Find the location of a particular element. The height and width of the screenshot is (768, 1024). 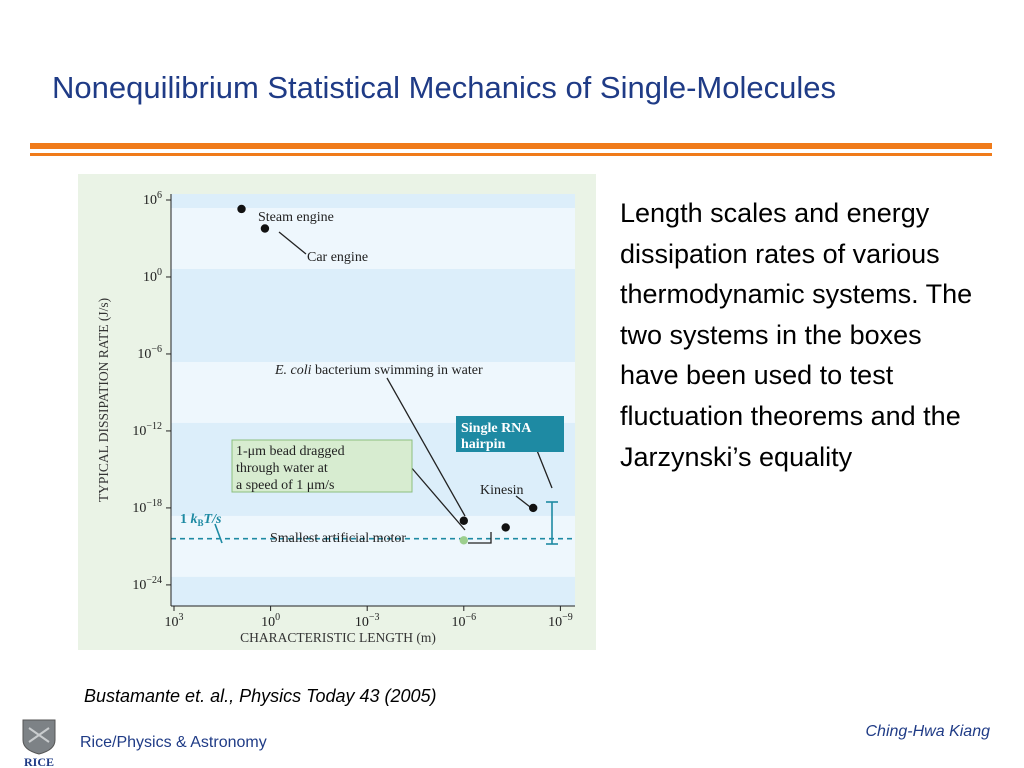

point-1-m-bead-dragged-through-water-at-a-speed-of-1-m-s is located at coordinates (463, 540).